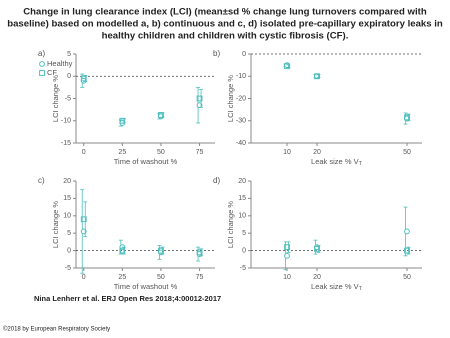  Describe the element at coordinates (56, 329) in the screenshot. I see `copyright: ©2018 by European Respiratory Society` at that location.